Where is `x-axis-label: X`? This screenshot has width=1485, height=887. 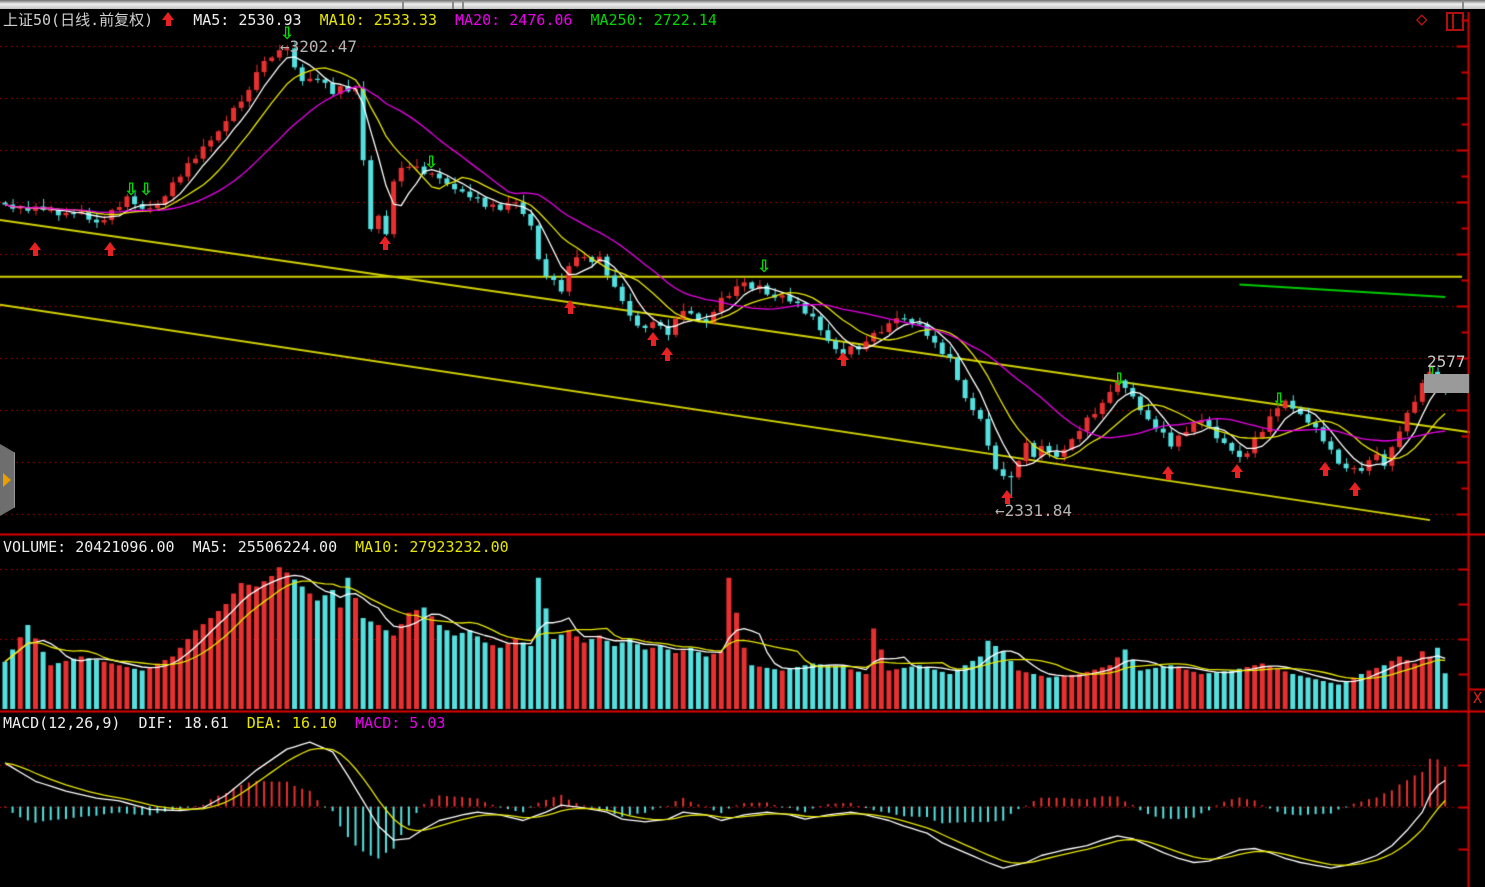
x-axis-label: X is located at coordinates (1478, 698).